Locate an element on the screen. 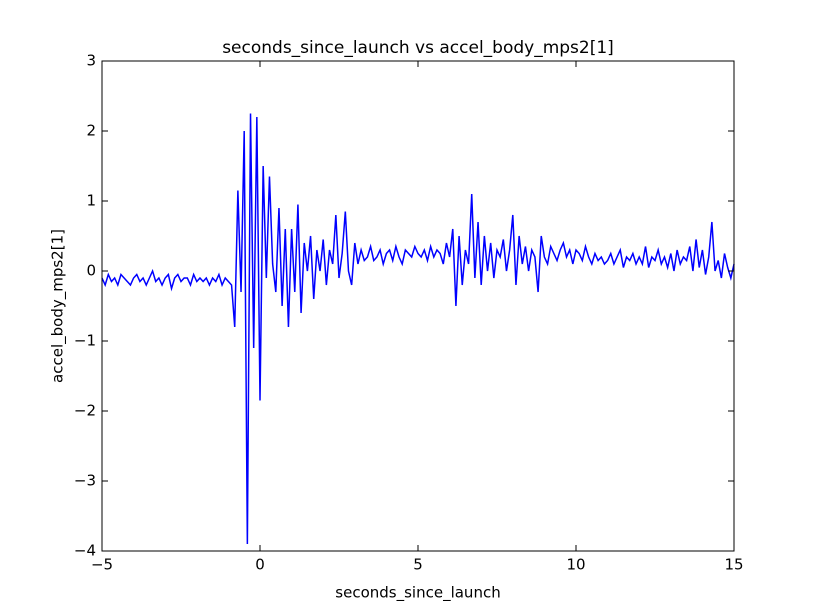 The height and width of the screenshot is (615, 815). x-tick-label: −5 is located at coordinates (102, 565).